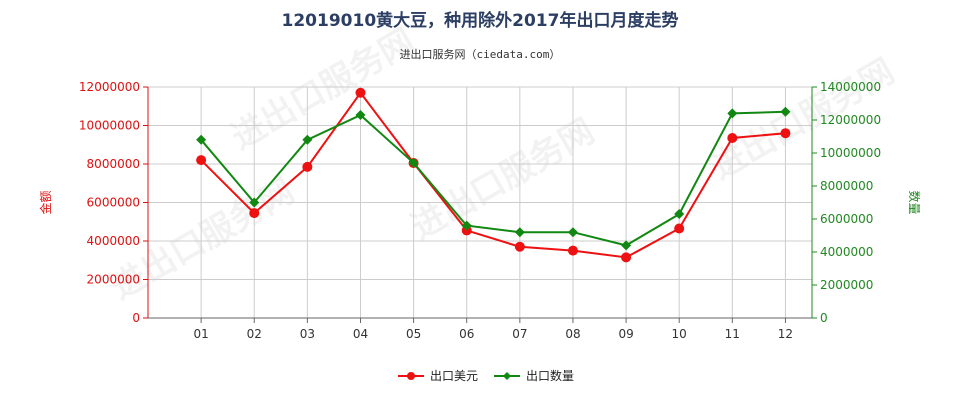 This screenshot has width=960, height=400. What do you see at coordinates (480, 21) in the screenshot?
I see `chart-title: 12019010黄大豆，种用除外2017年出口月度走势` at bounding box center [480, 21].